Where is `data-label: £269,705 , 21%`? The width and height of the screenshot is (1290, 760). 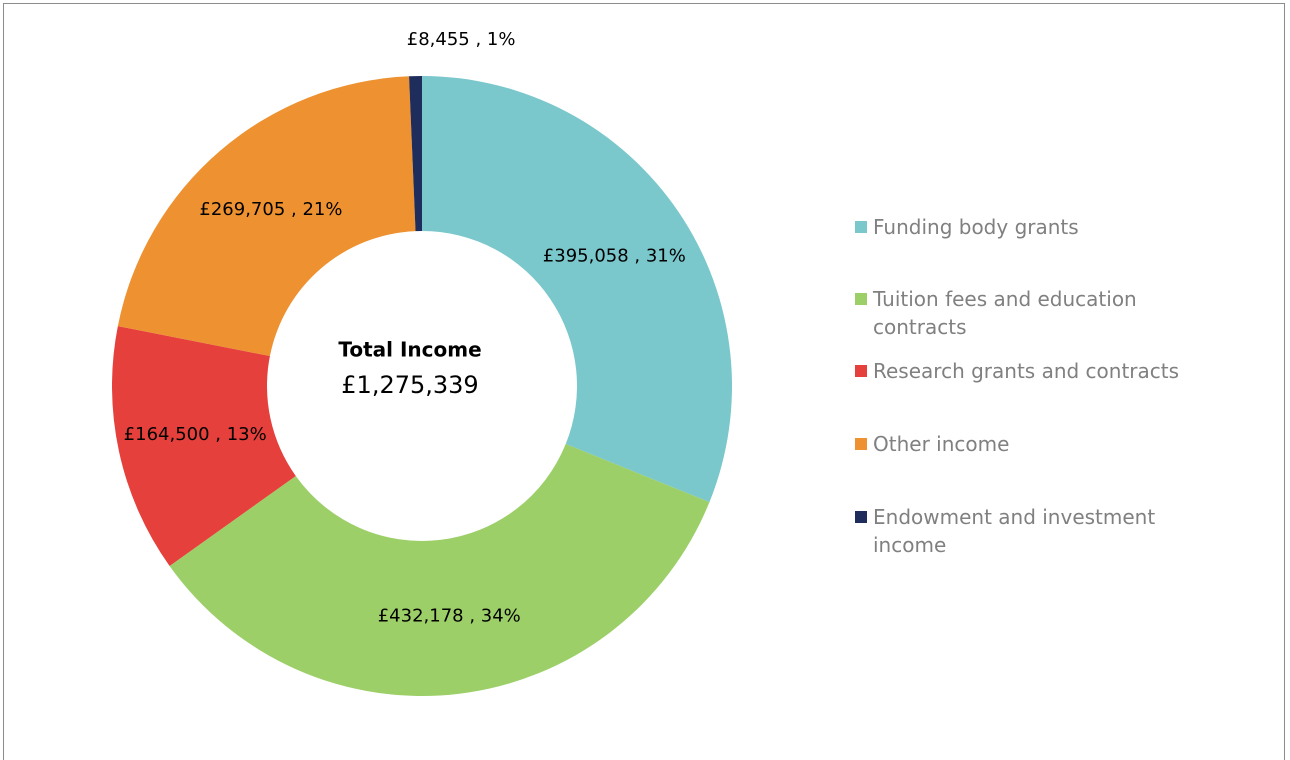 data-label: £269,705 , 21% is located at coordinates (270, 209).